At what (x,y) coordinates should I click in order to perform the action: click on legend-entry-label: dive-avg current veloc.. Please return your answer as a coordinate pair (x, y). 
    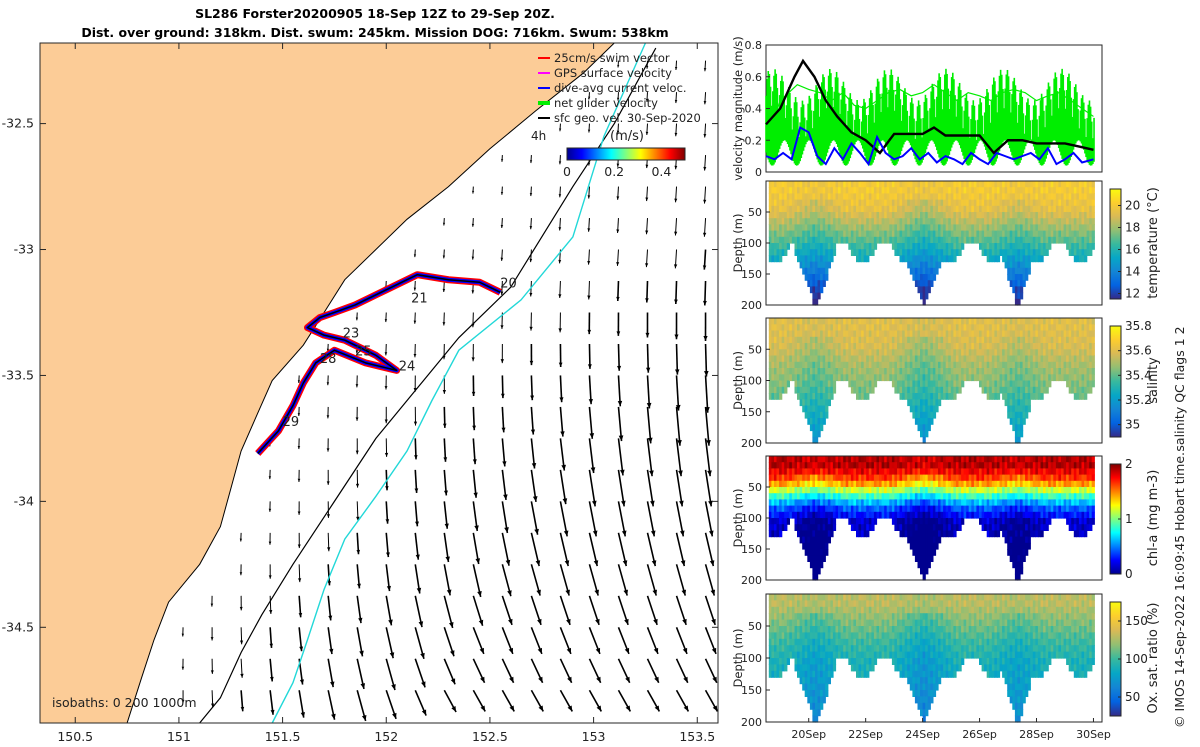
    Looking at the image, I should click on (620, 88).